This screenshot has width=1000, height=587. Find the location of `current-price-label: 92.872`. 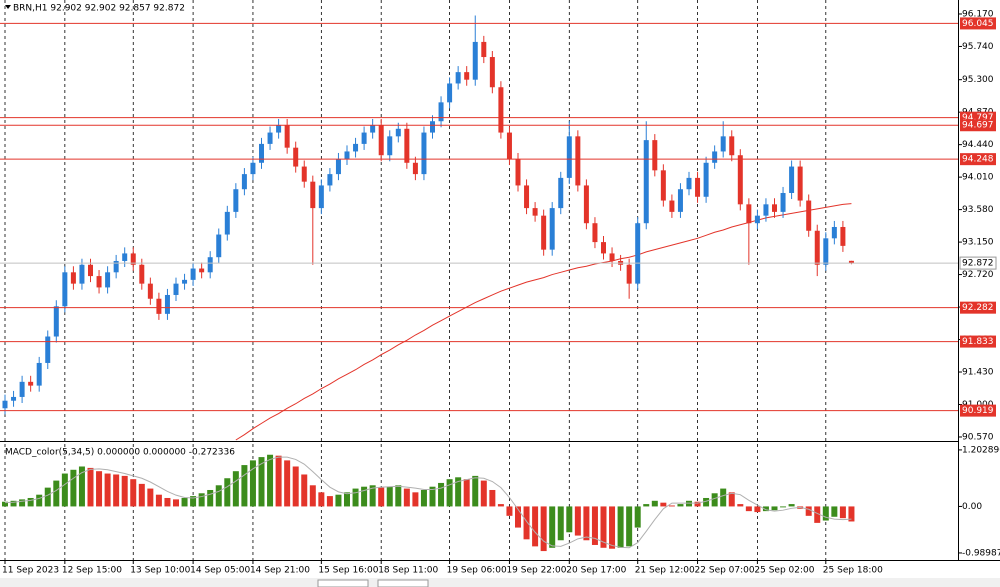

current-price-label: 92.872 is located at coordinates (978, 264).